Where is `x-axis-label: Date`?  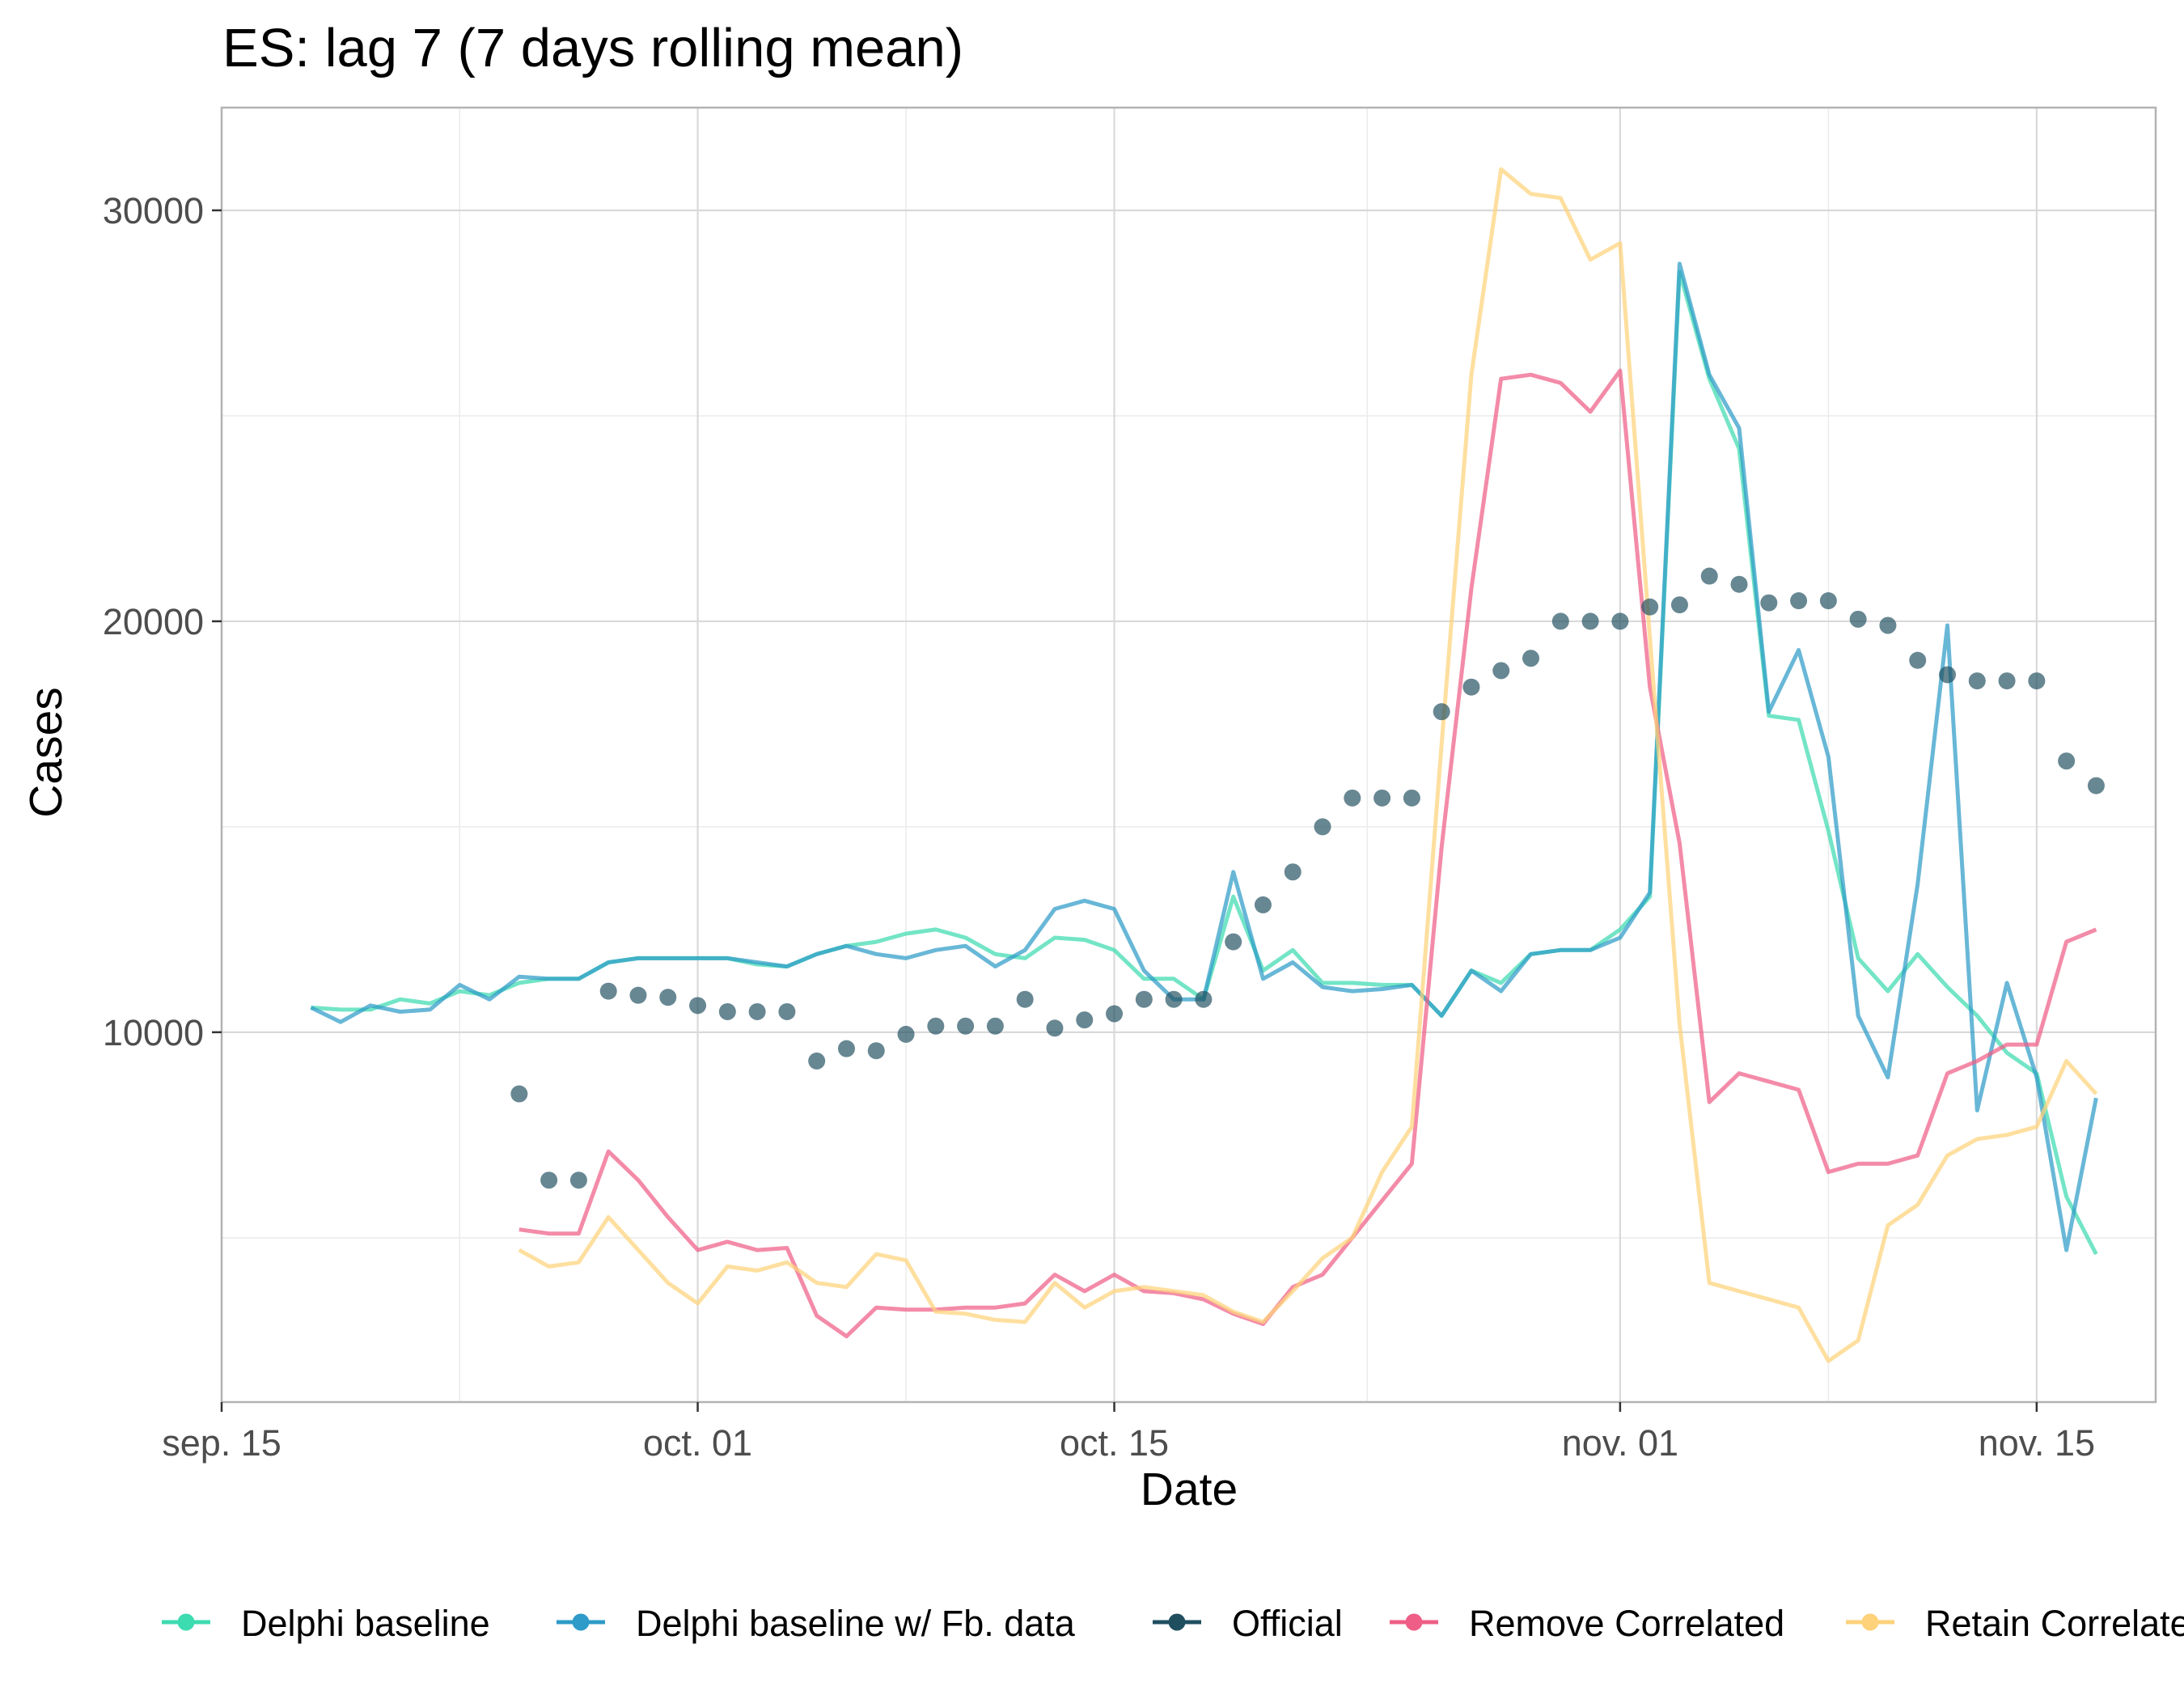
x-axis-label: Date is located at coordinates (1190, 1489).